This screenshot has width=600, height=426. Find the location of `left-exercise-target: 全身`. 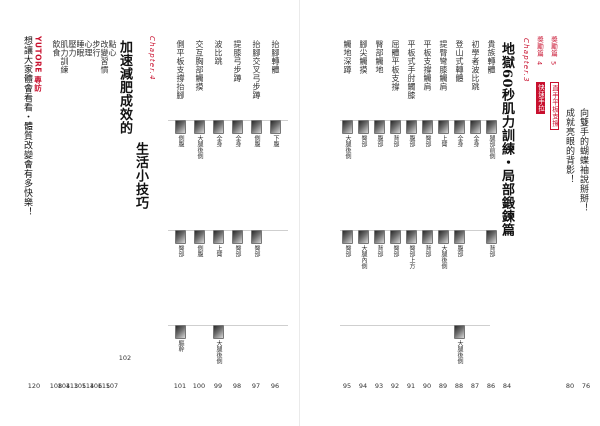

left-exercise-target: 全身 is located at coordinates (218, 141).